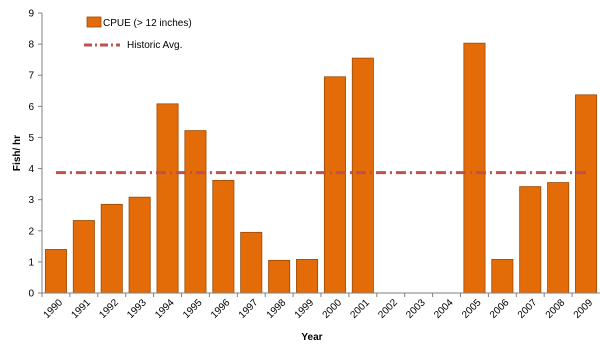  What do you see at coordinates (362, 175) in the screenshot?
I see `bar-2001` at bounding box center [362, 175].